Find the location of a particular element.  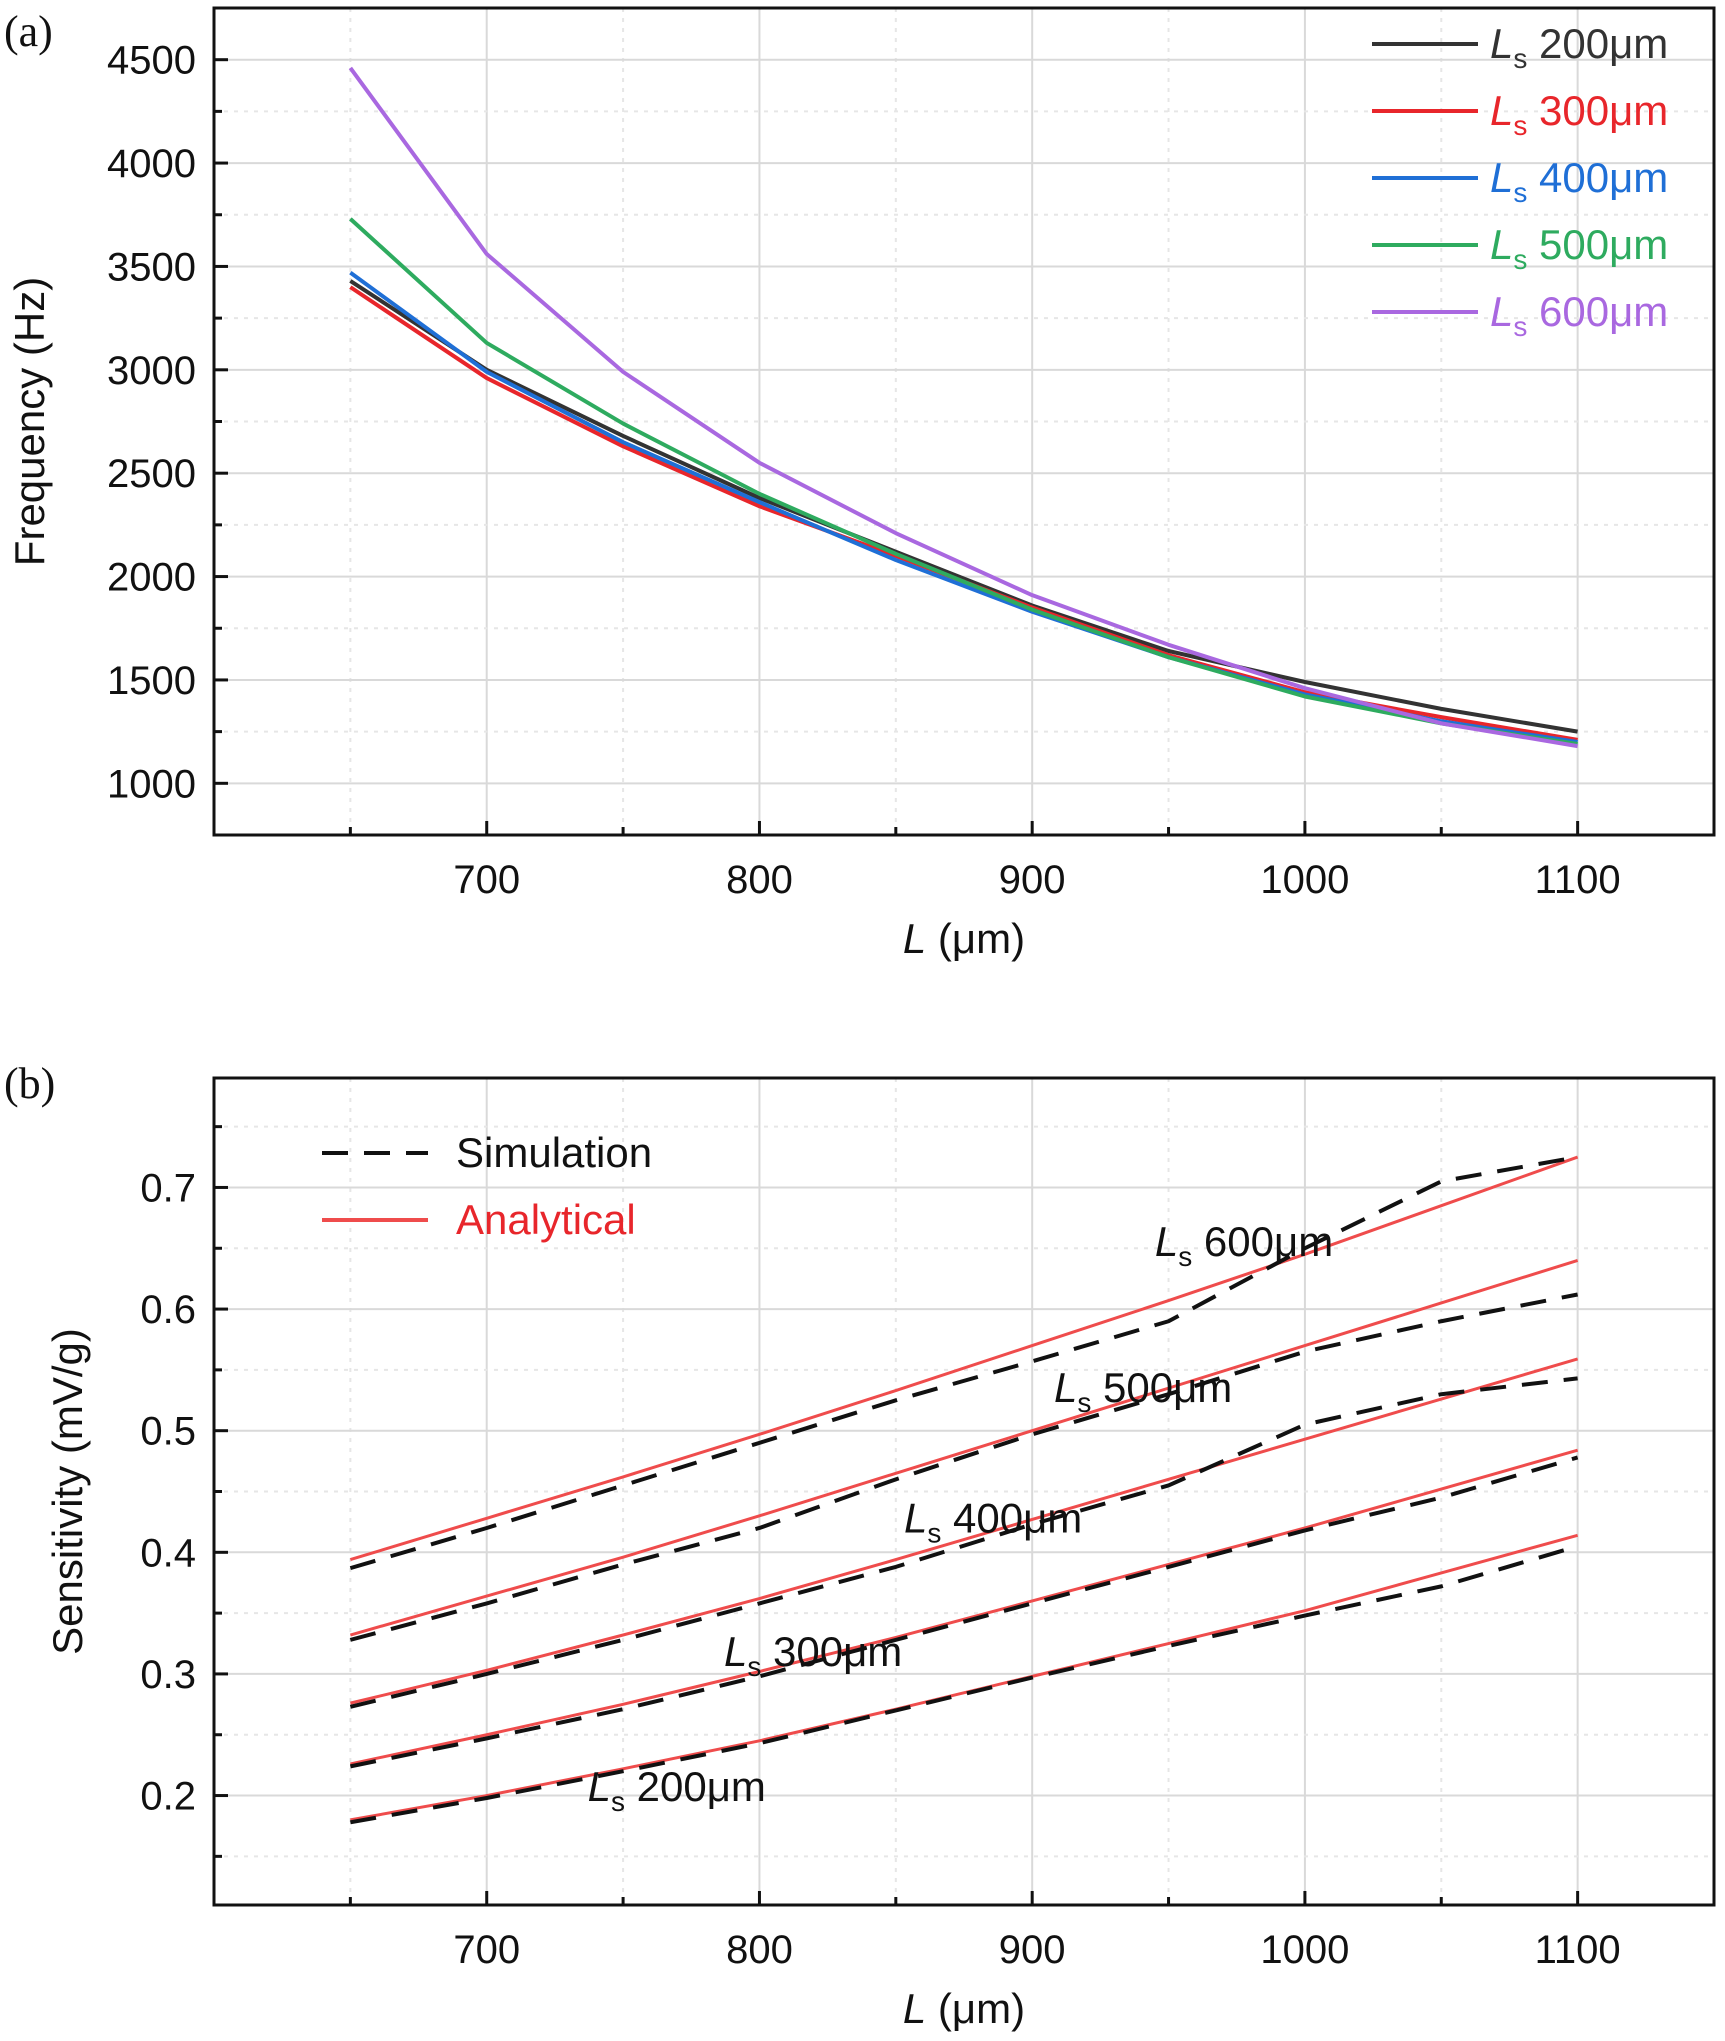

series-simulation-400μm is located at coordinates (963, 1542).